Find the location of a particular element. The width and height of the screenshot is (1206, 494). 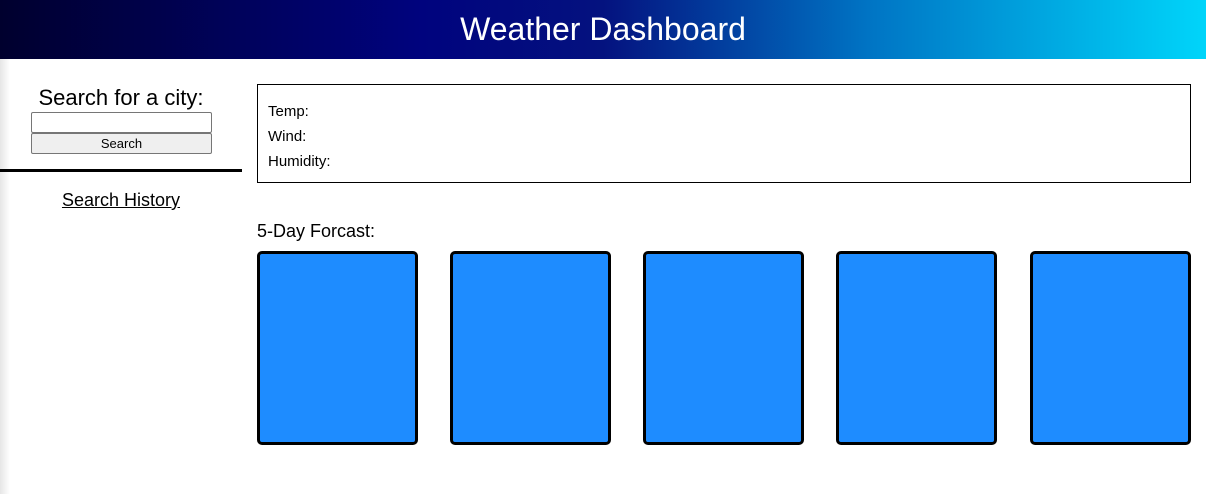

humidity-label: Humidity: is located at coordinates (299, 161).